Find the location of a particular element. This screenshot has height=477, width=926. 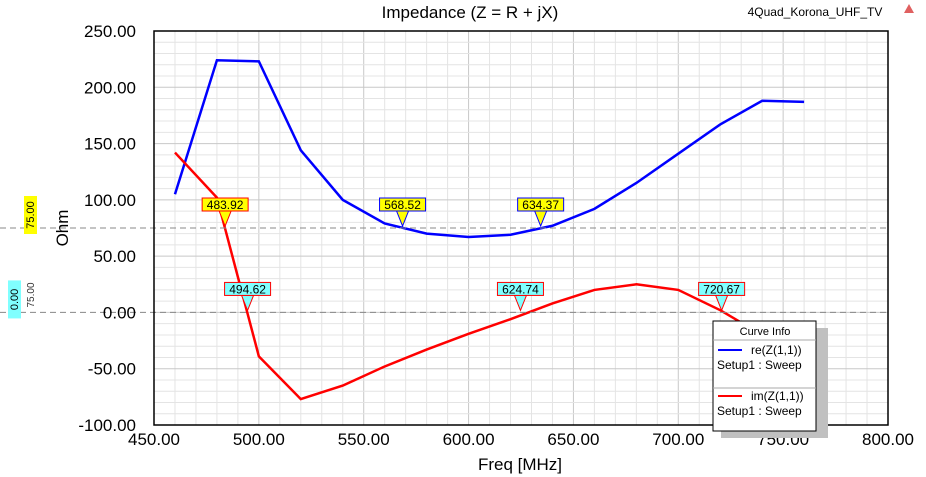

y-tick-label: 100.00 is located at coordinates (110, 200).